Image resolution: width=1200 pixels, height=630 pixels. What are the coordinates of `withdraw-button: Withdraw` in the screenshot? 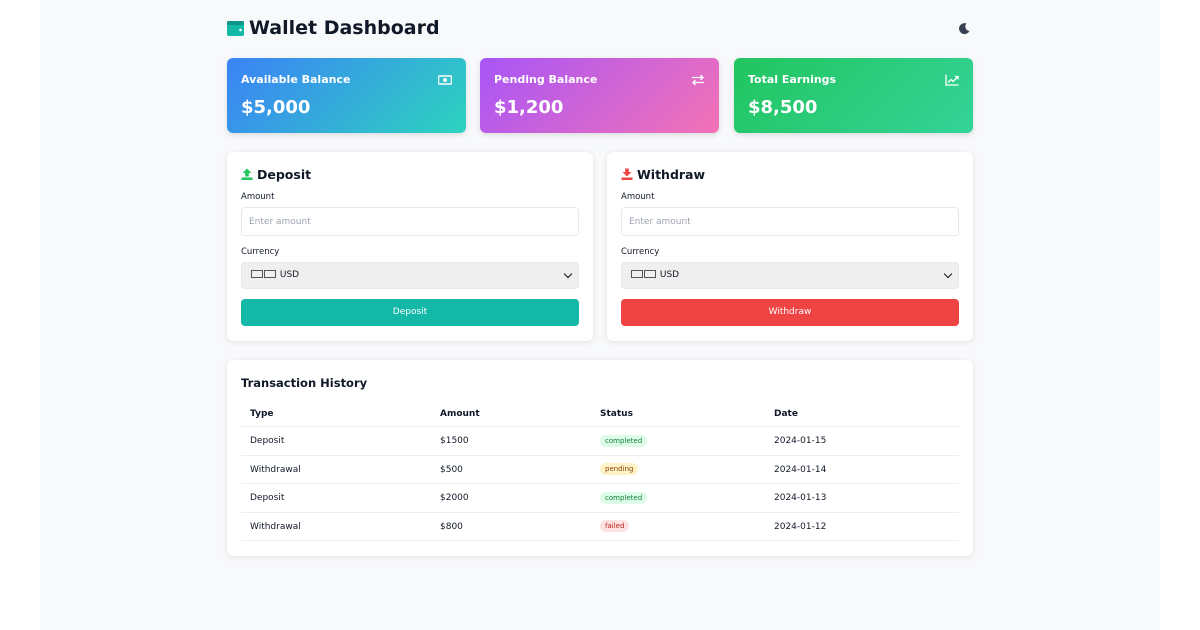 It's located at (790, 312).